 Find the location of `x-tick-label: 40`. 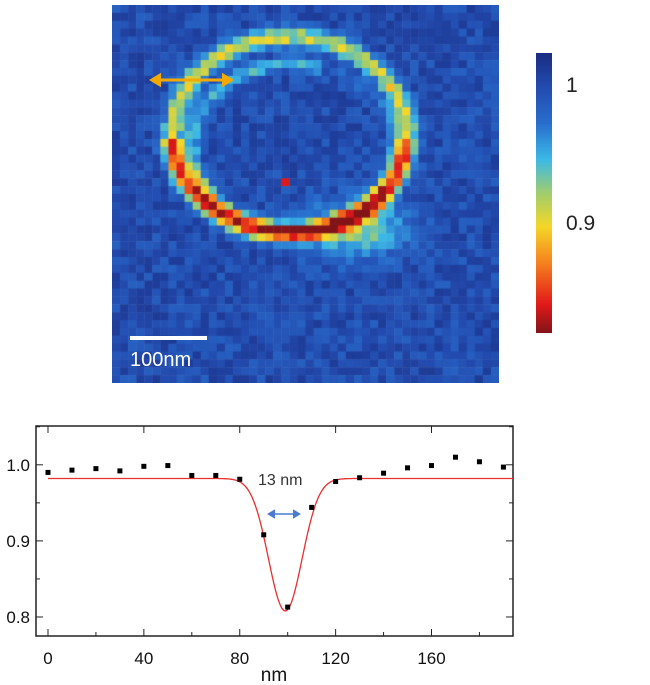

x-tick-label: 40 is located at coordinates (143, 658).